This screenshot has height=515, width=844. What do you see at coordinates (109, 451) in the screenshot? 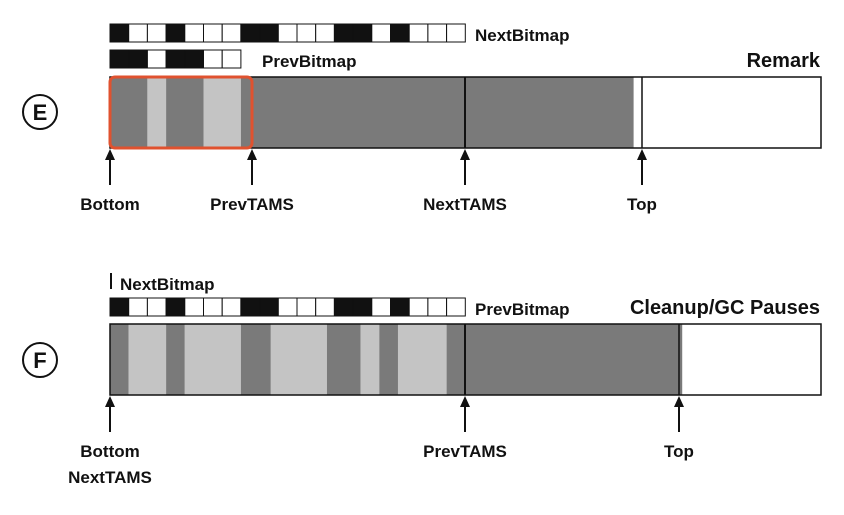
I see `pointer-label-bottom-f: Bottom` at bounding box center [109, 451].